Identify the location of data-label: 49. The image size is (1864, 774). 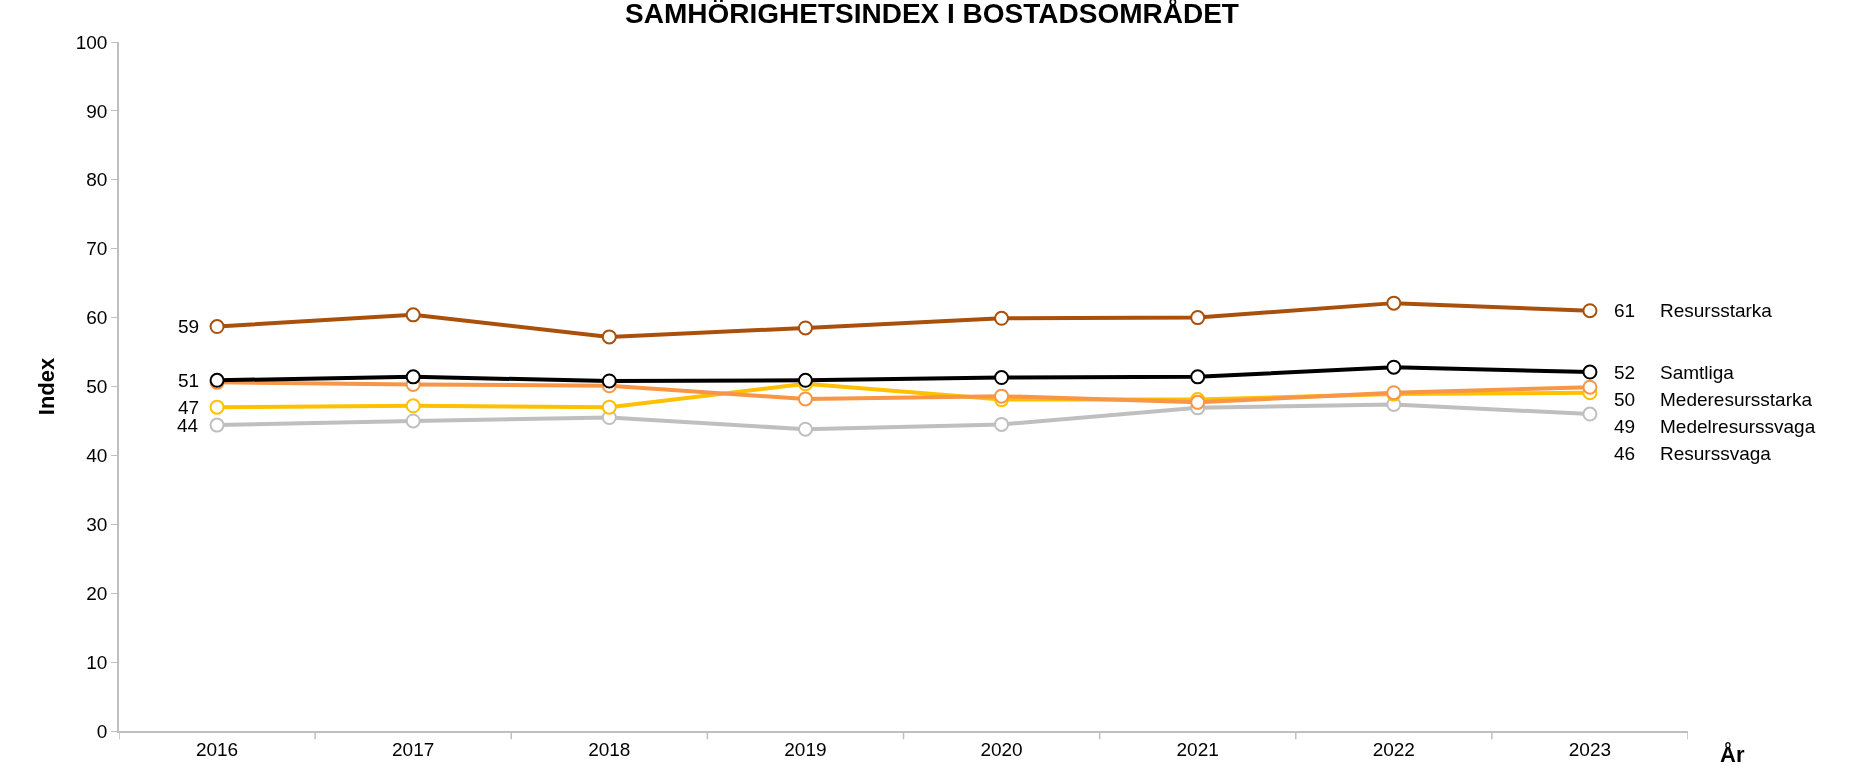
(1625, 426).